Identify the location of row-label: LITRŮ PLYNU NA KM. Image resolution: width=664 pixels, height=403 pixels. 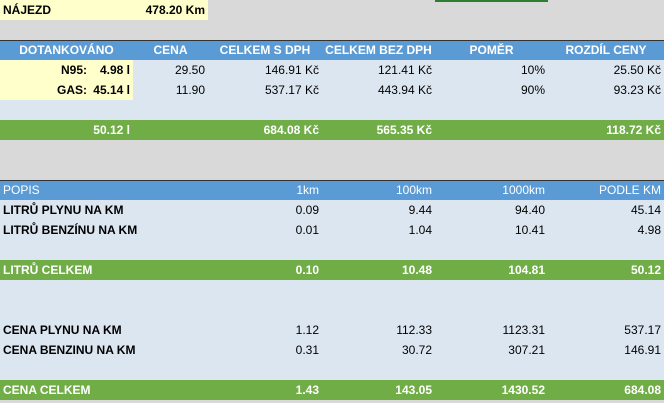
(63, 210).